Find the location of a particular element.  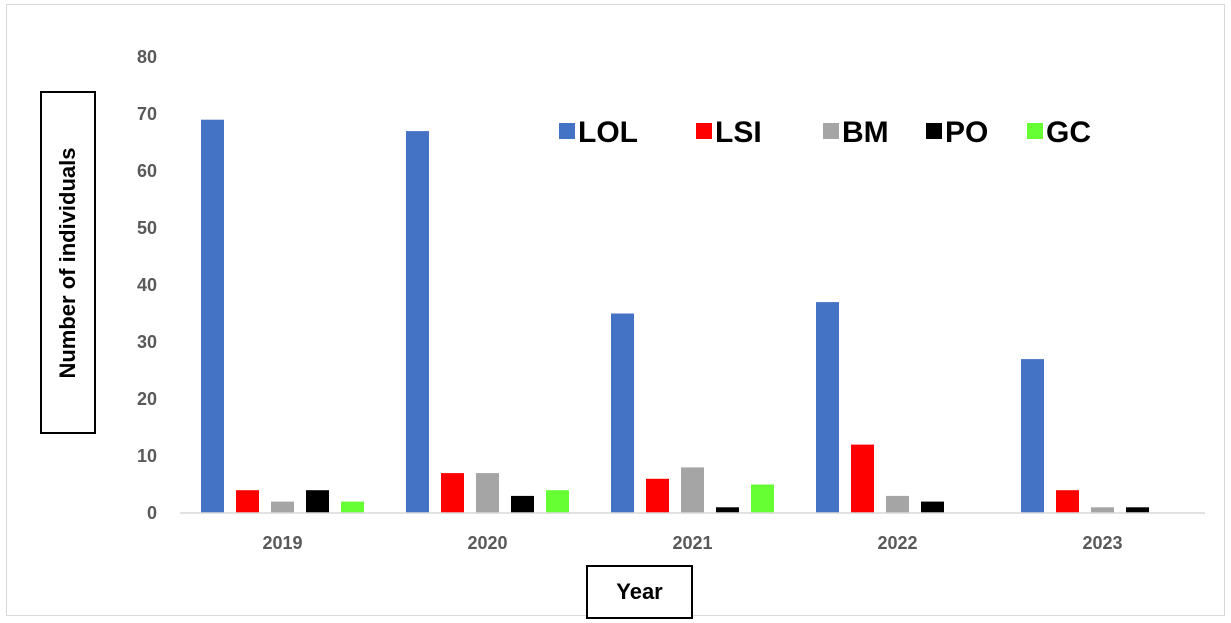

y-axis-title-box: Number of individuals is located at coordinates (68, 262).